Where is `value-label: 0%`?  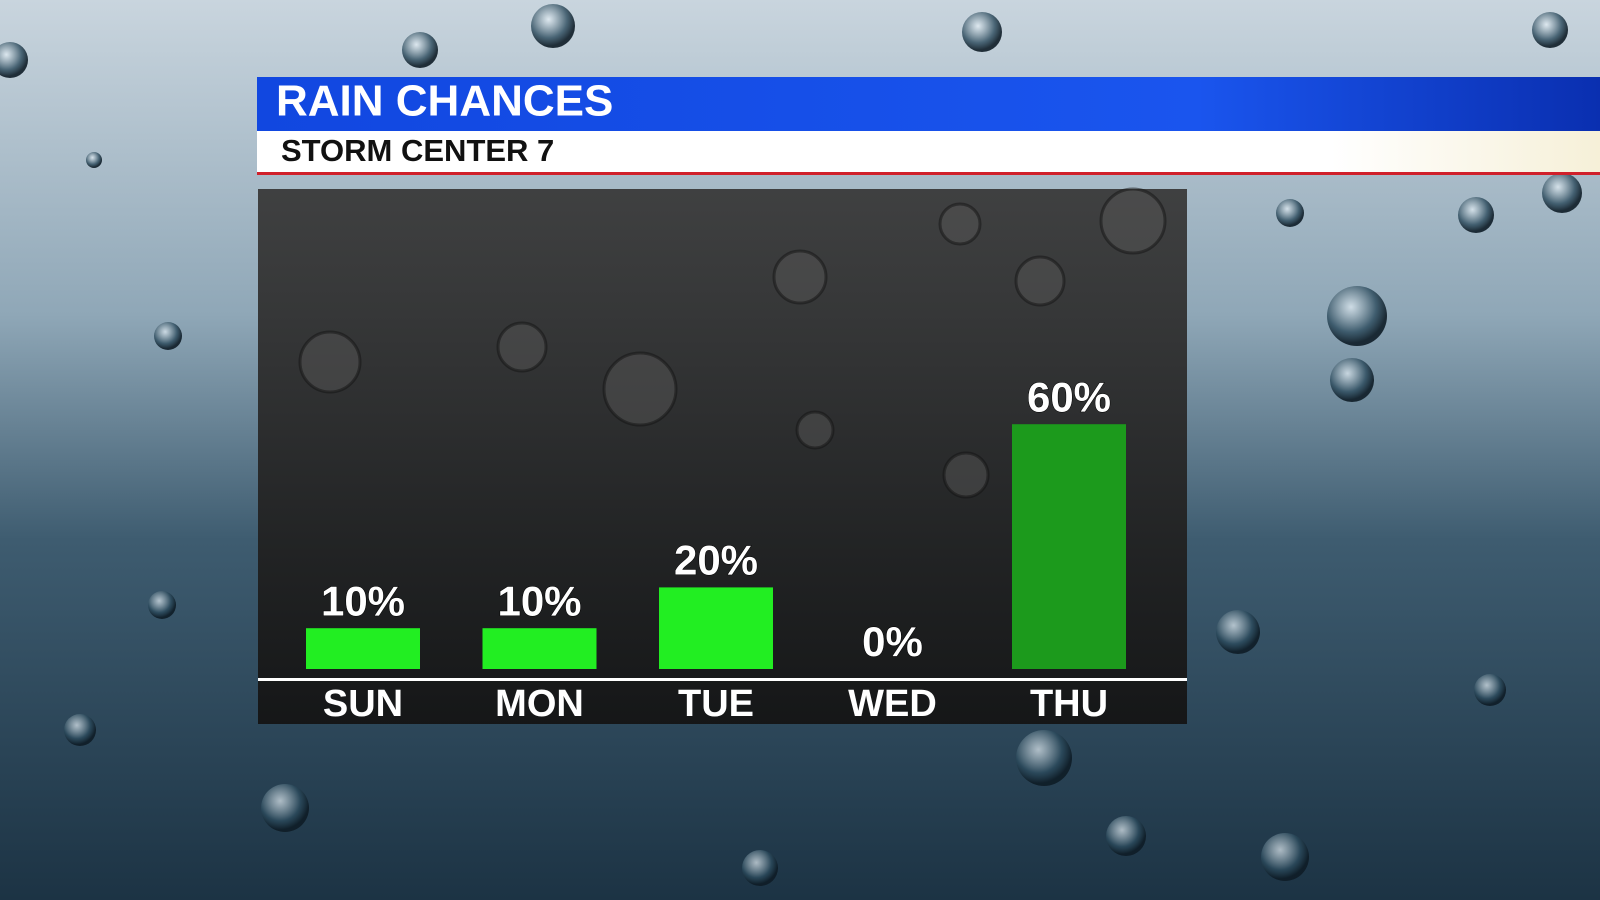
value-label: 0% is located at coordinates (892, 641).